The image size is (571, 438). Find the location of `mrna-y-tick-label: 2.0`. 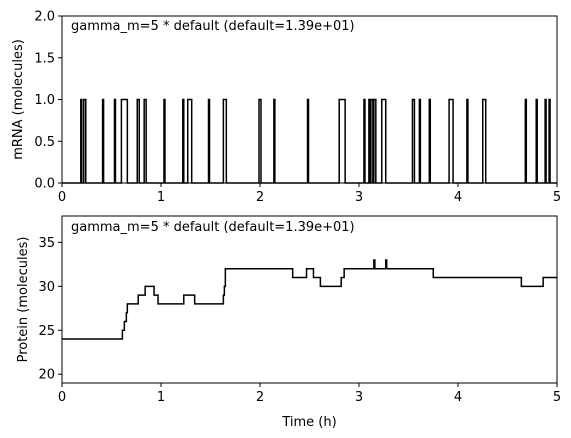

mrna-y-tick-label: 2.0 is located at coordinates (44, 17).